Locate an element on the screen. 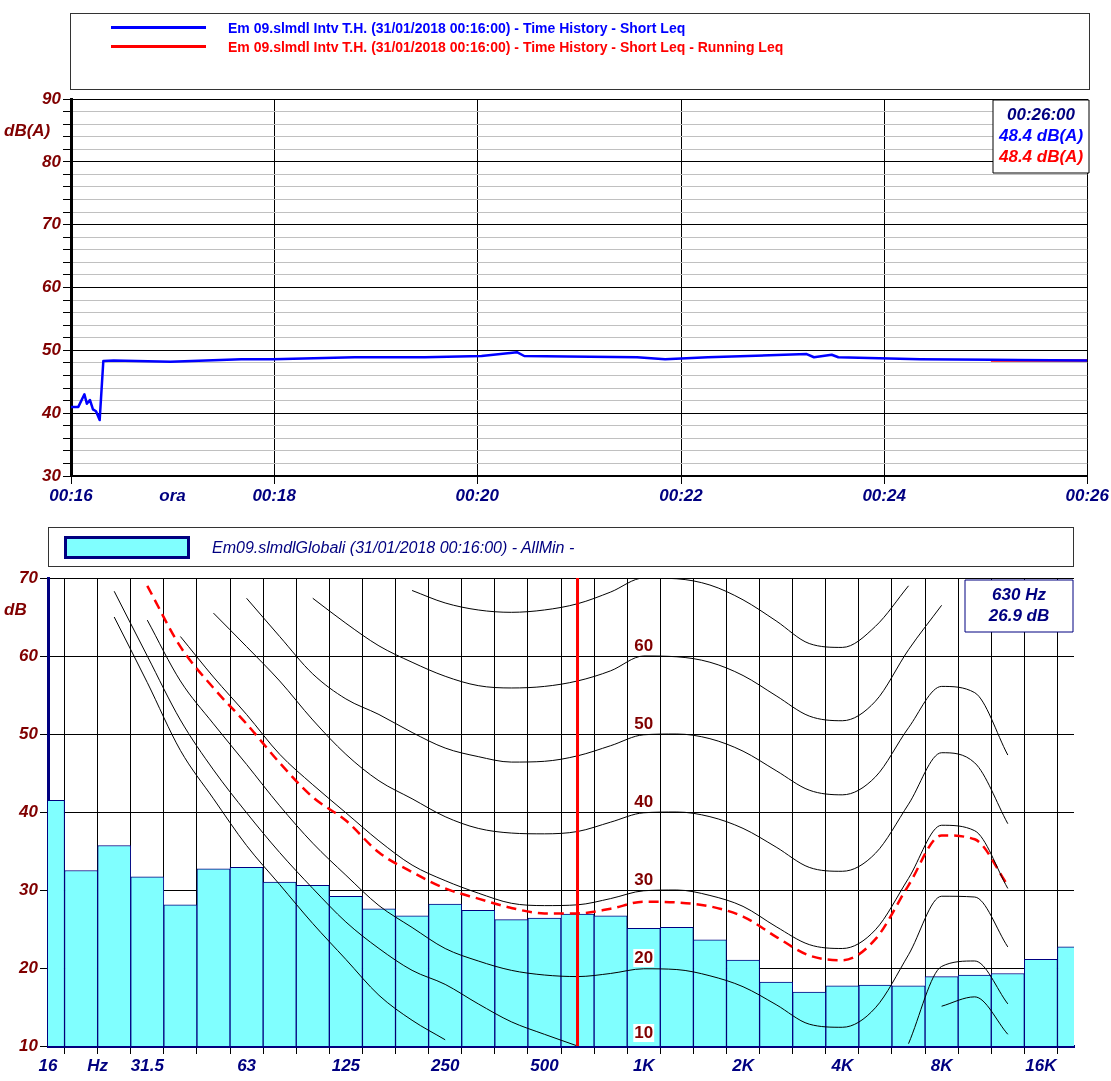 The image size is (1111, 1081). annotation: 40 is located at coordinates (644, 801).